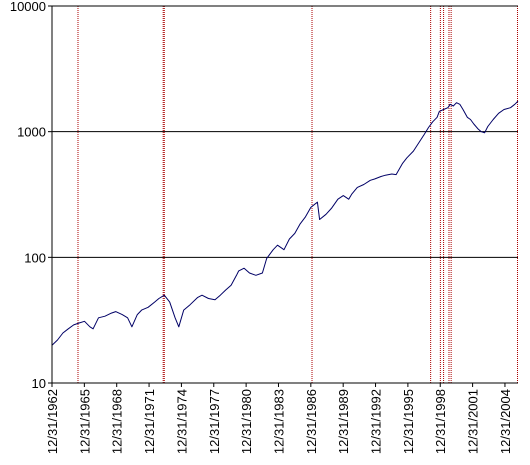 Image resolution: width=530 pixels, height=465 pixels. What do you see at coordinates (31, 195) in the screenshot?
I see `y-tick-labels: 10 100 1000 10000` at bounding box center [31, 195].